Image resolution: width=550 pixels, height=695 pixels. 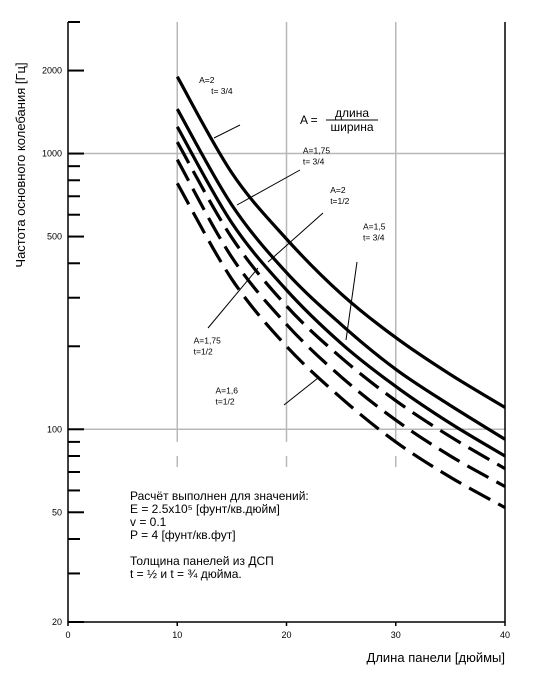 What do you see at coordinates (67, 635) in the screenshot?
I see `x-tick-label: 0` at bounding box center [67, 635].